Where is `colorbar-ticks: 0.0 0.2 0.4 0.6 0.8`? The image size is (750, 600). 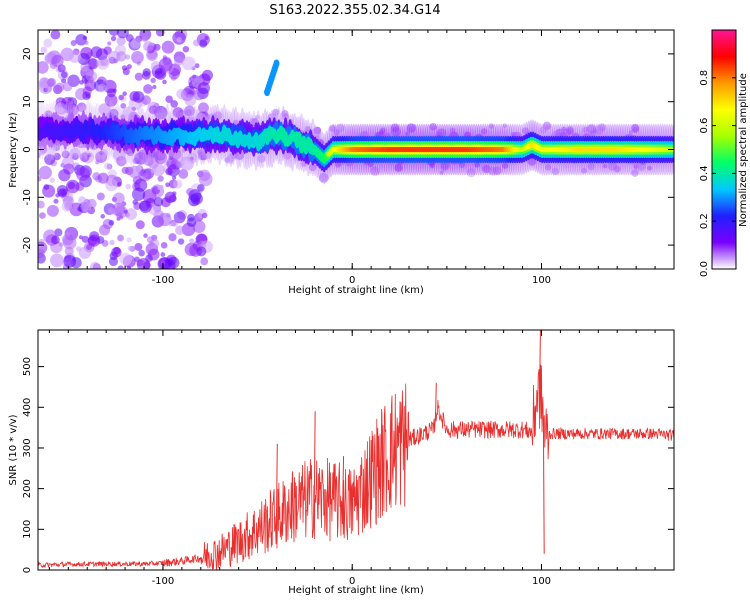 colorbar-ticks: 0.0 0.2 0.4 0.6 0.8 is located at coordinates (717, 173).